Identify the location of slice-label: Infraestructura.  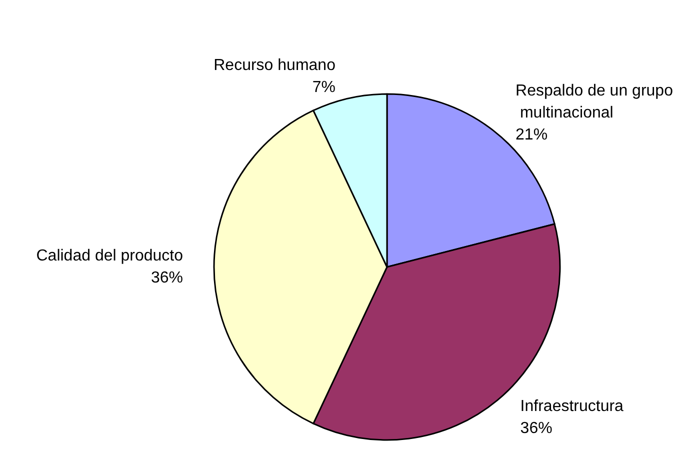
(572, 406).